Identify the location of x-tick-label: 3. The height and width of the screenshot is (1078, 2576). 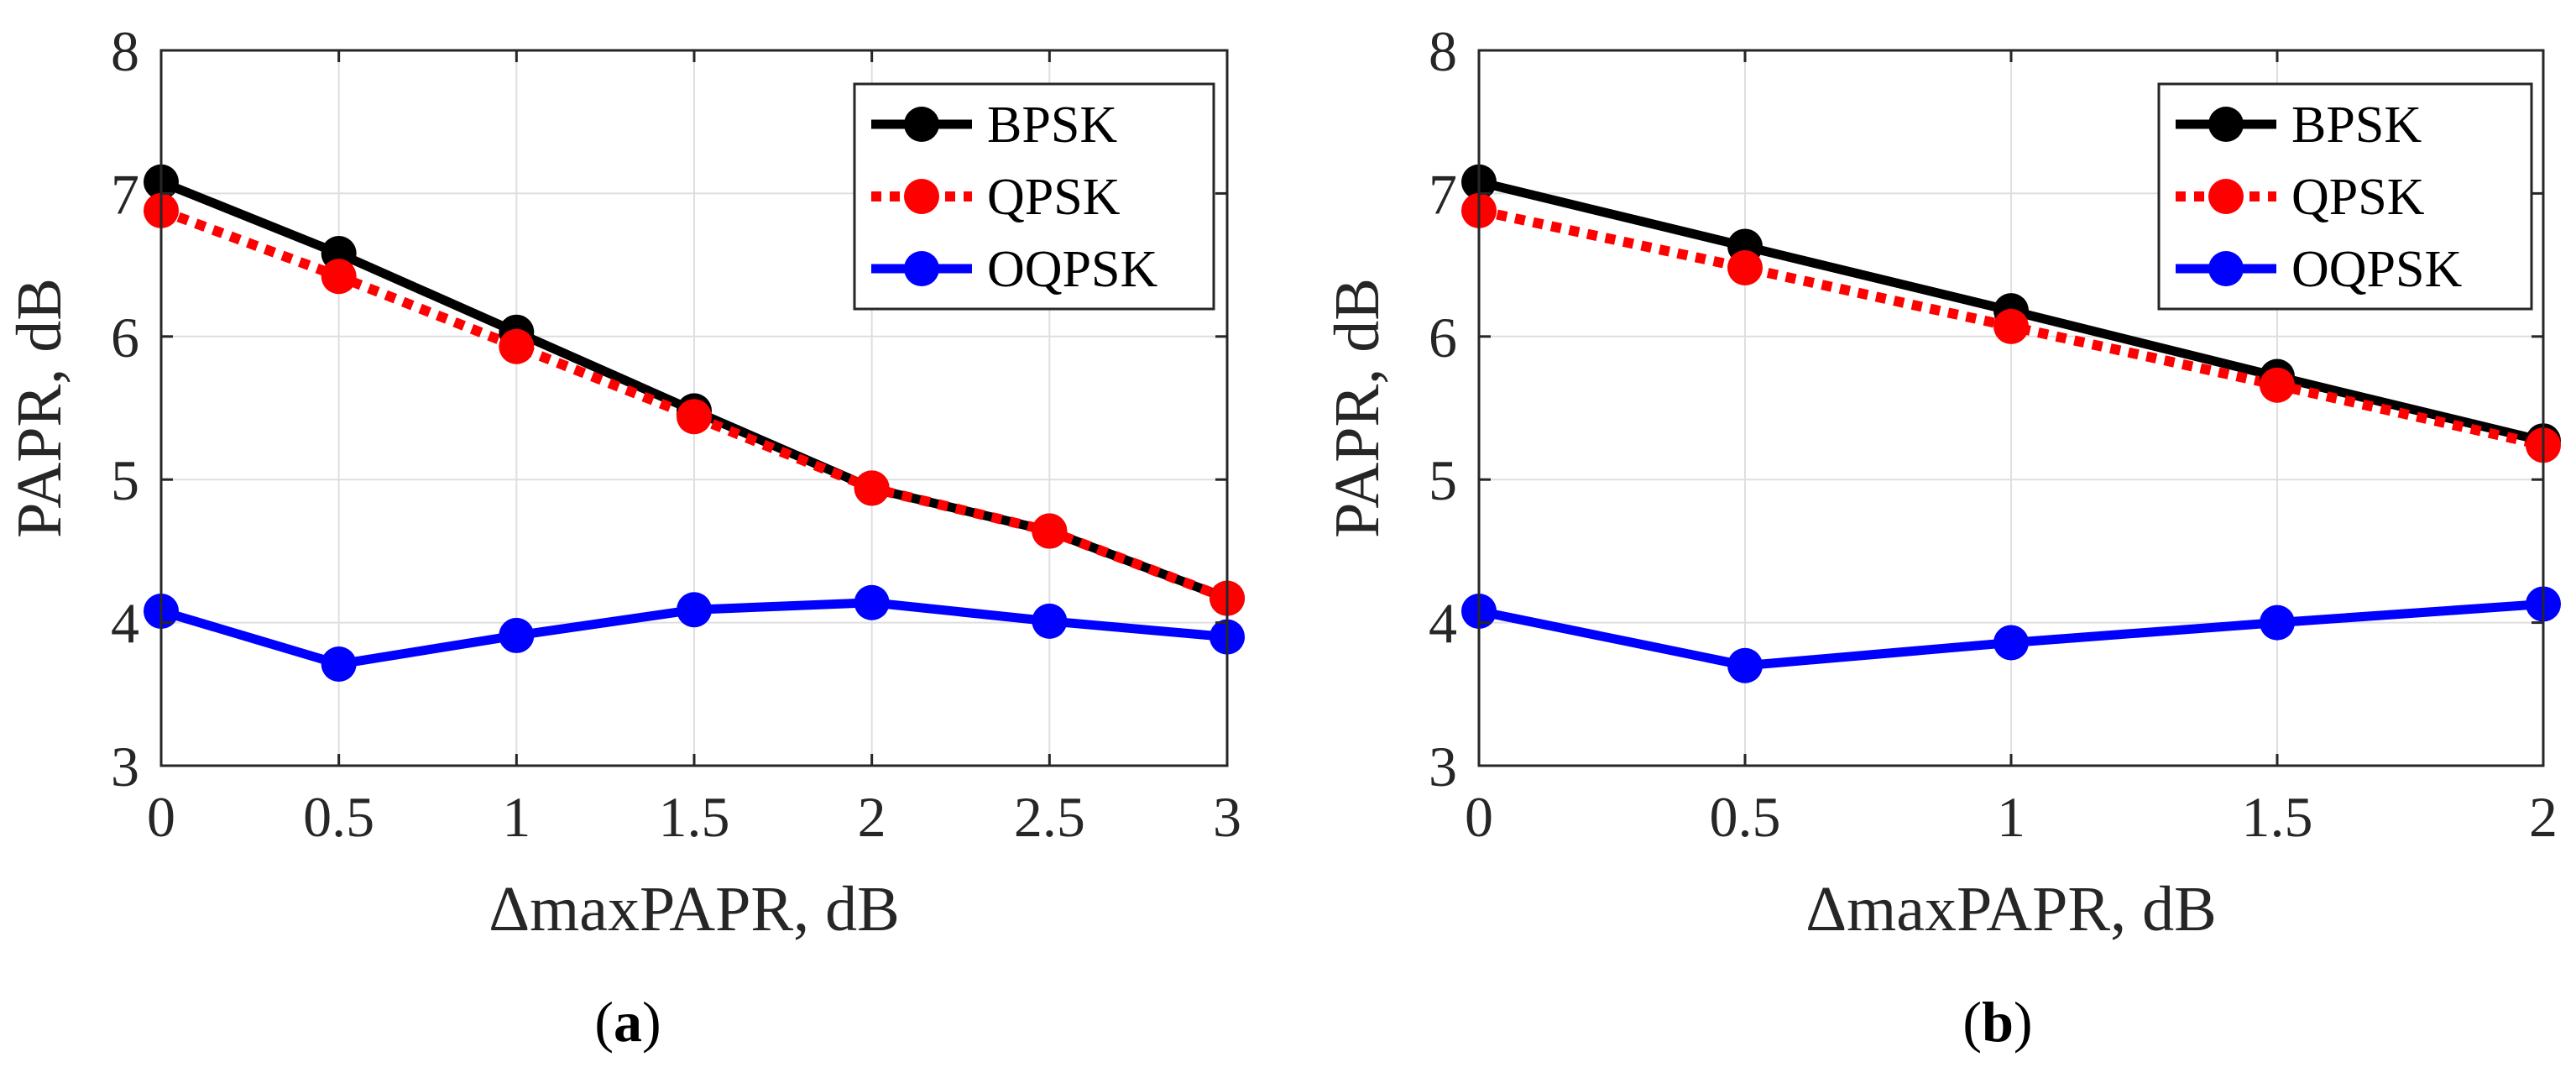
(1227, 817).